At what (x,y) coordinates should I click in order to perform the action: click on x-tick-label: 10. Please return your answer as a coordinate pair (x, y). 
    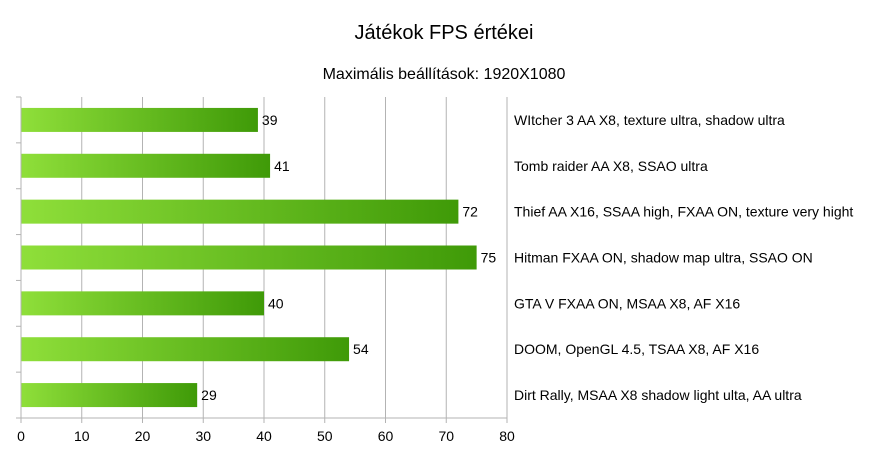
    Looking at the image, I should click on (82, 436).